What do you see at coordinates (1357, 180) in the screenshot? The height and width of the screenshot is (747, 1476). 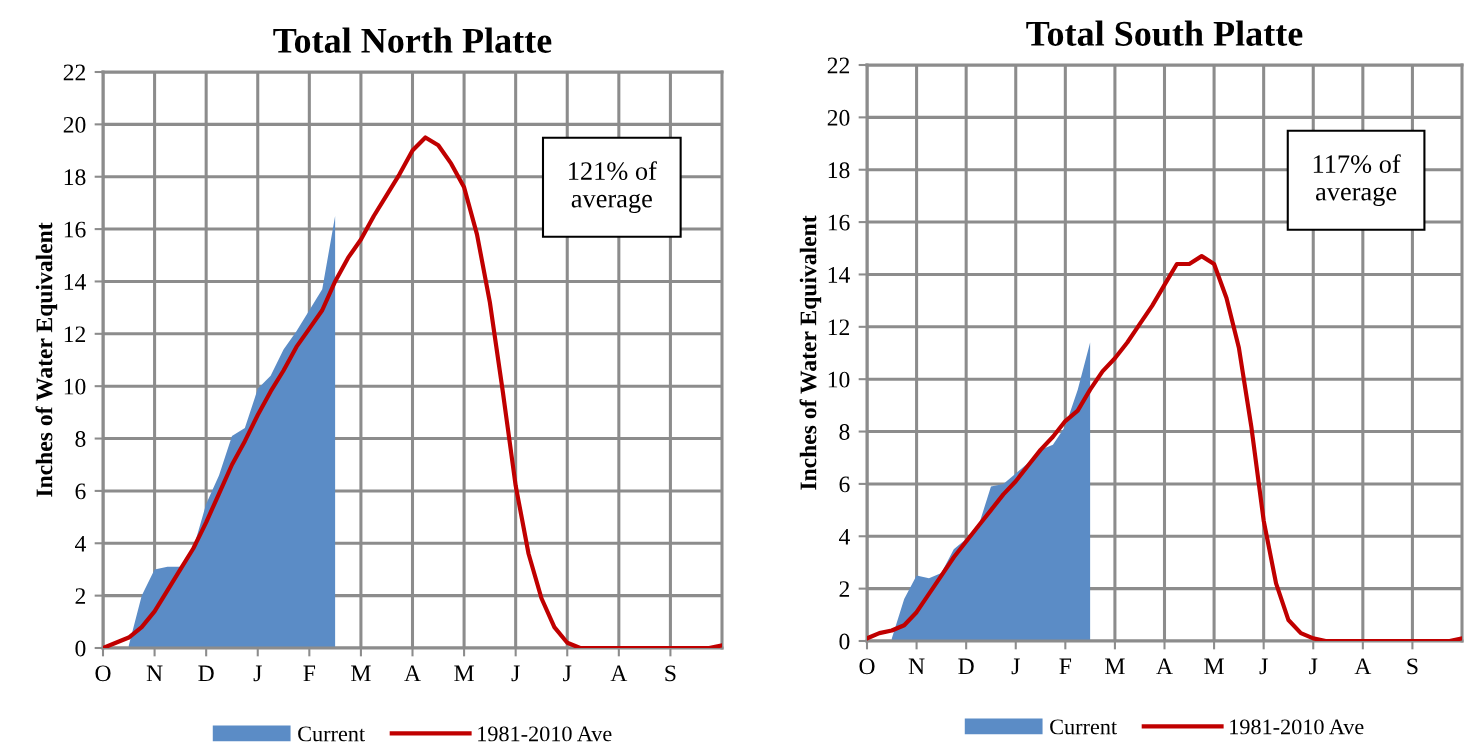 I see `annotation: 117% of average` at bounding box center [1357, 180].